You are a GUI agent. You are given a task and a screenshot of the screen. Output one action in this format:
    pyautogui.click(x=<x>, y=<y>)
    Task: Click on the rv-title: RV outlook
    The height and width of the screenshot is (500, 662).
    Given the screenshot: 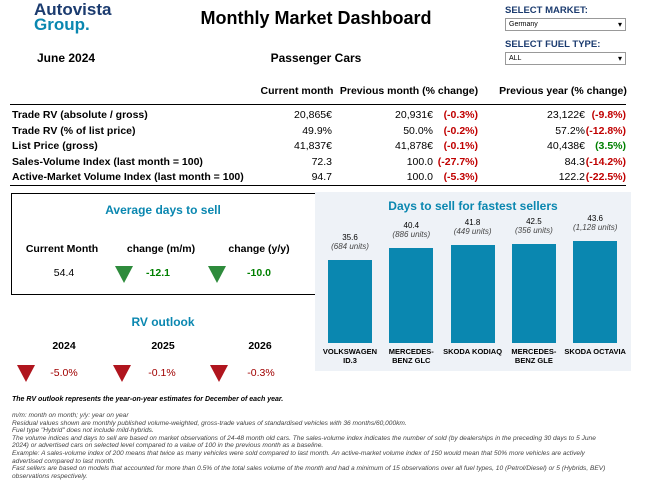 What is the action you would take?
    pyautogui.click(x=163, y=322)
    